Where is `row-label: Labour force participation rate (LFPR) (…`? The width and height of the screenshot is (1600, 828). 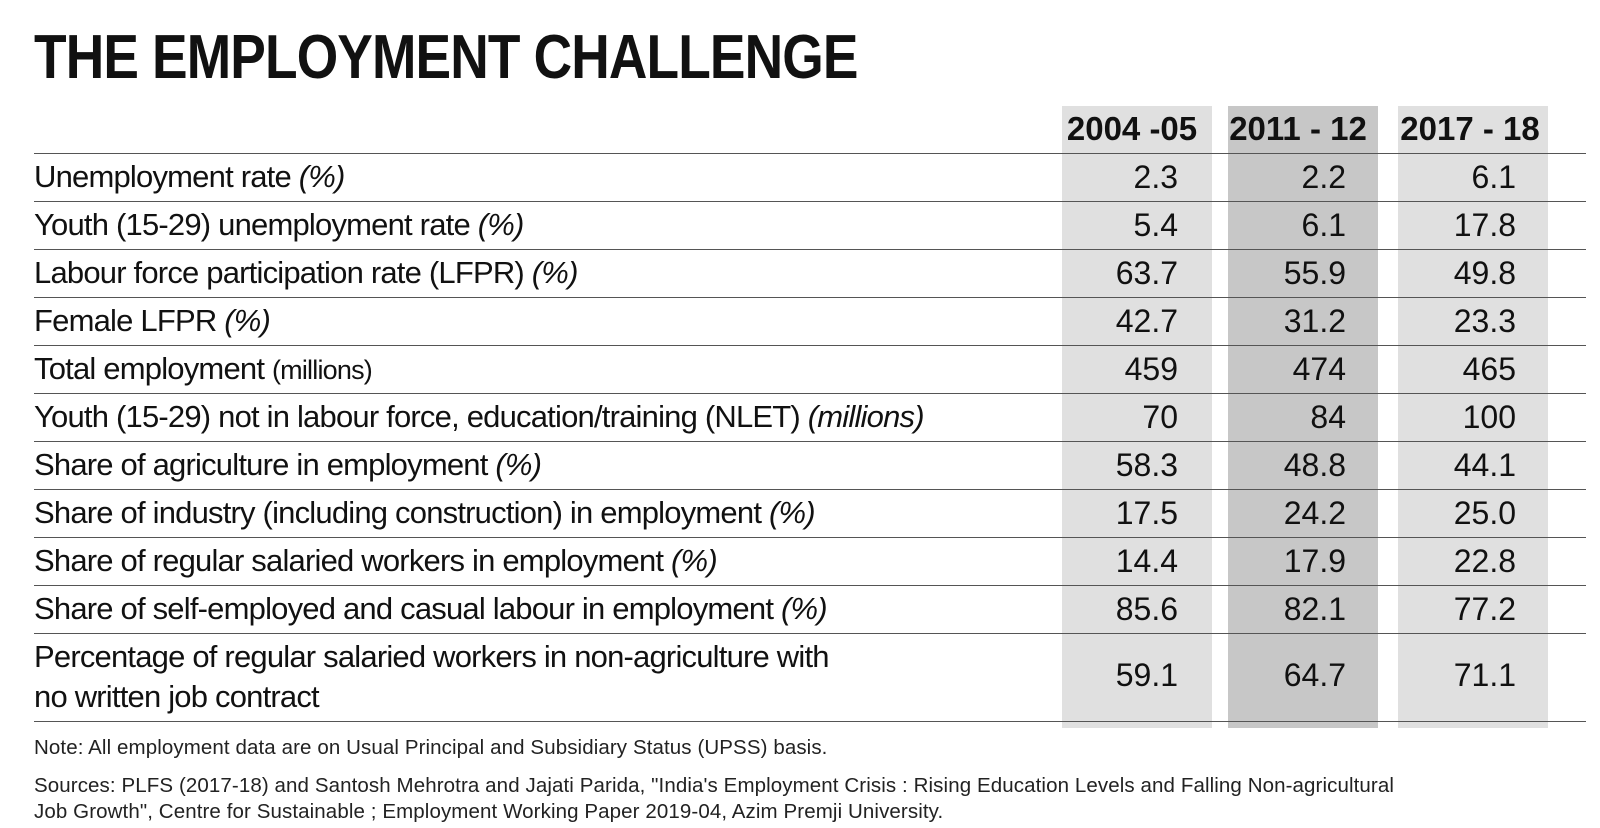 row-label: Labour force participation rate (LFPR) (… is located at coordinates (306, 273).